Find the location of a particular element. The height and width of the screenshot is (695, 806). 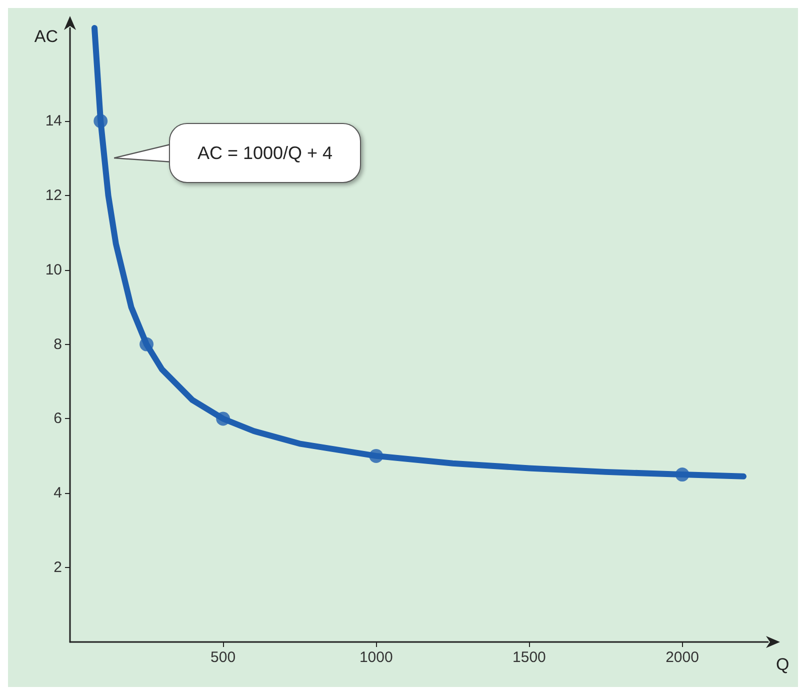

y-axis-title: AC is located at coordinates (46, 36).